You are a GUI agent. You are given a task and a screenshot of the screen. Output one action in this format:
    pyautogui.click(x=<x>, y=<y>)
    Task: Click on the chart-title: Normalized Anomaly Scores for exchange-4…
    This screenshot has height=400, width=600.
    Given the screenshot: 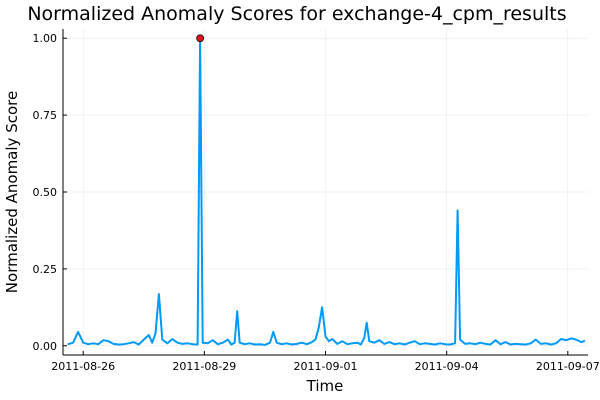 What is the action you would take?
    pyautogui.click(x=296, y=14)
    